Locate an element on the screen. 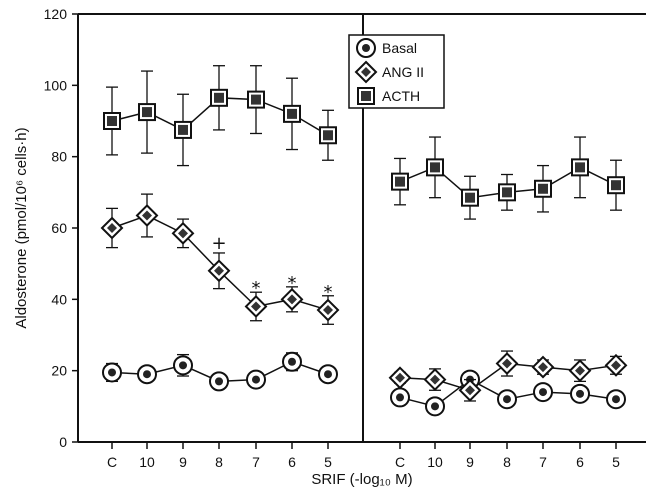 This screenshot has width=648, height=493. legend-marker-basal is located at coordinates (366, 48).